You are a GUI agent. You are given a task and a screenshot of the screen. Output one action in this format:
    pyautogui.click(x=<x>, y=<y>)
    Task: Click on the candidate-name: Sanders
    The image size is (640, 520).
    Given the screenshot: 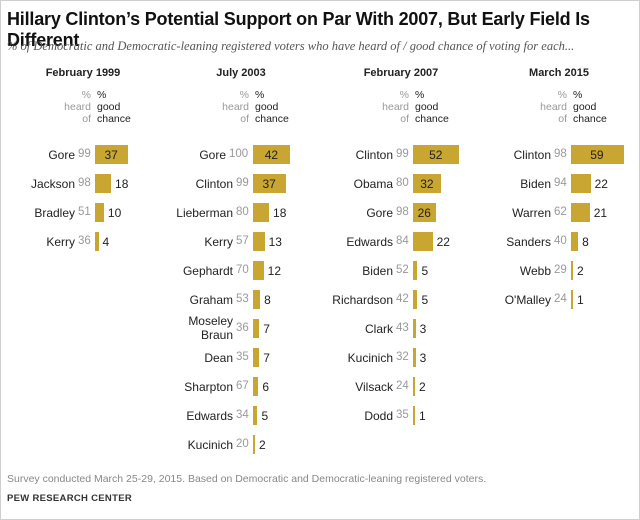 What is the action you would take?
    pyautogui.click(x=528, y=242)
    